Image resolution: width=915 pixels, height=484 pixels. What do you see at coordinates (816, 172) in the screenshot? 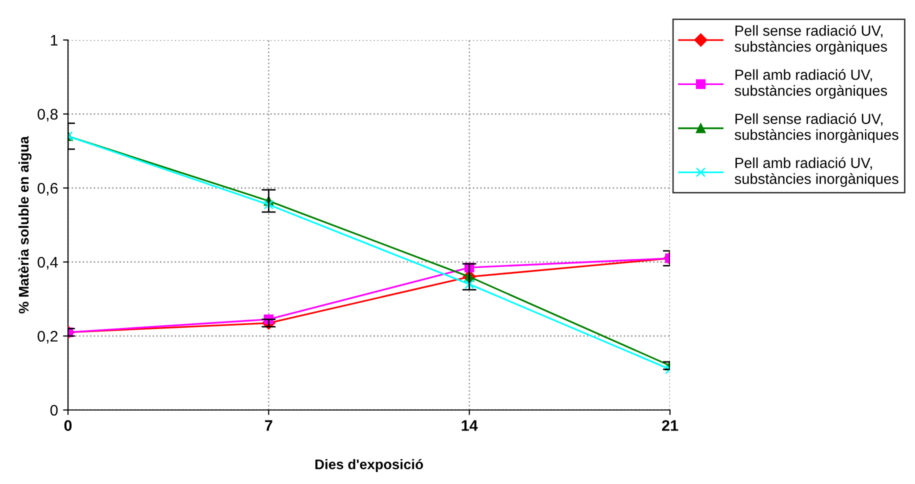
I see `legend-label: Pell amb radiació UV, substàncies inorgàniques` at bounding box center [816, 172].